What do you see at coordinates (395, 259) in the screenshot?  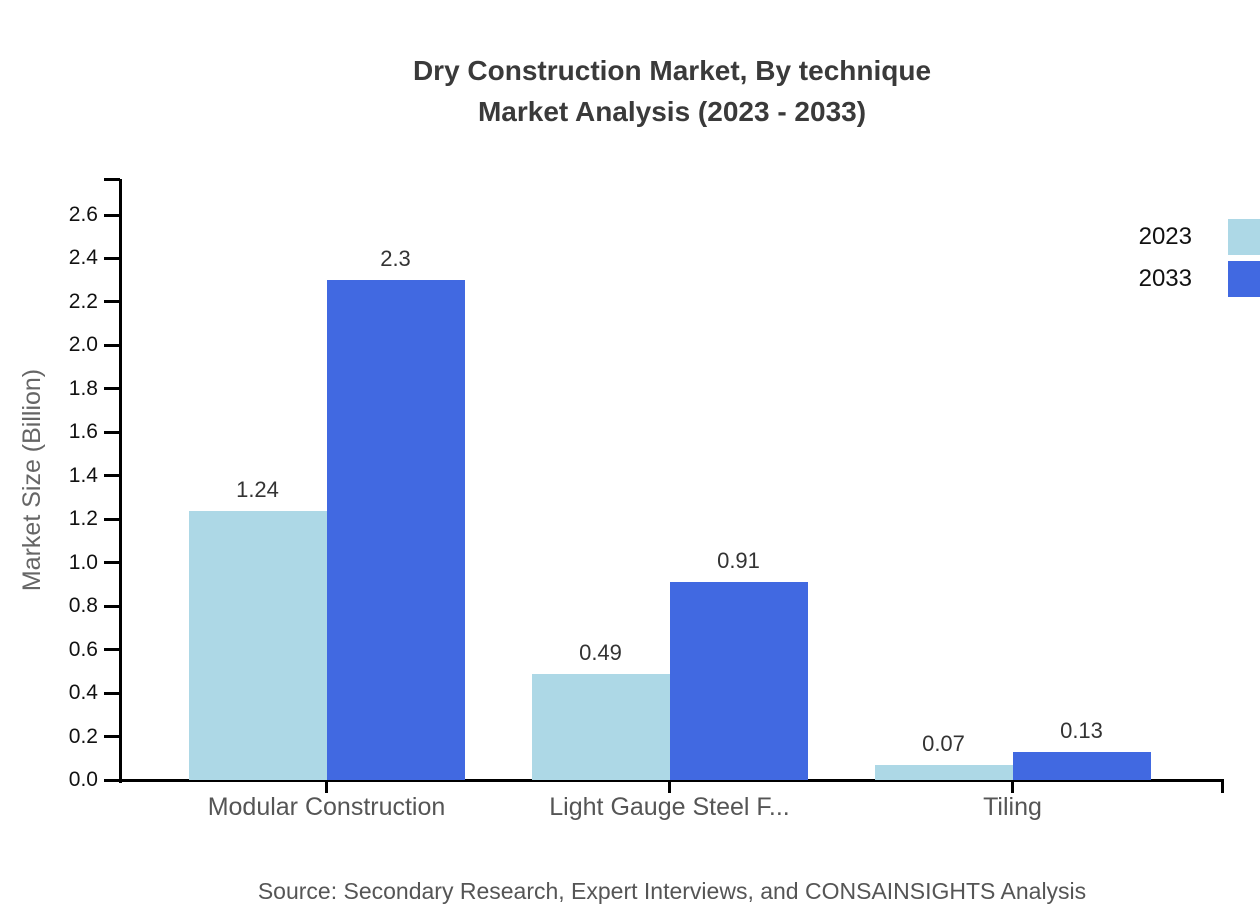 I see `bar-value-label: 2.3` at bounding box center [395, 259].